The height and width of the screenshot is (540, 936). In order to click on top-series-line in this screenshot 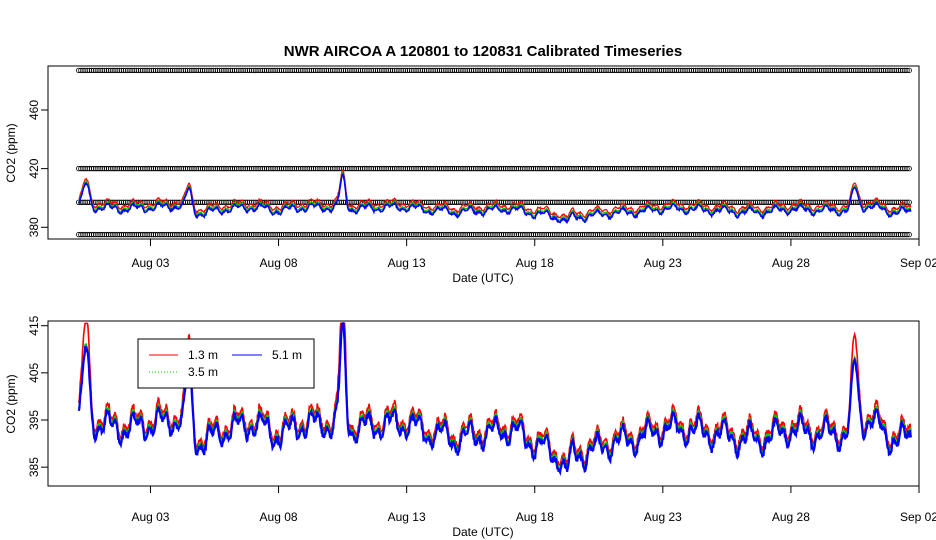, I will do `click(495, 194)`.